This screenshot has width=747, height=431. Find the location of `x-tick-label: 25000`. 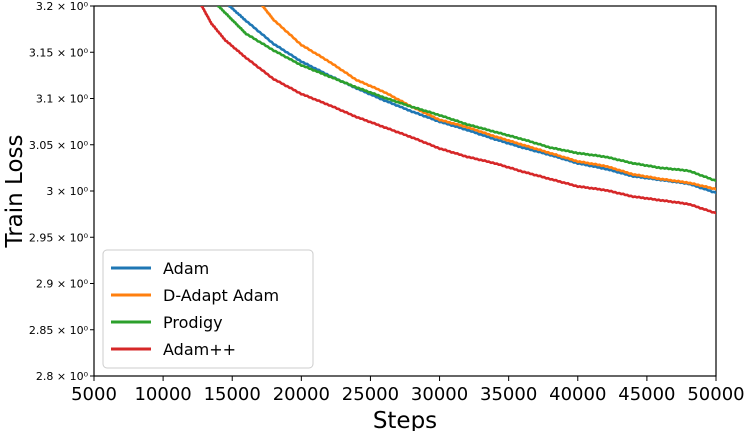

x-tick-label: 25000 is located at coordinates (370, 394).